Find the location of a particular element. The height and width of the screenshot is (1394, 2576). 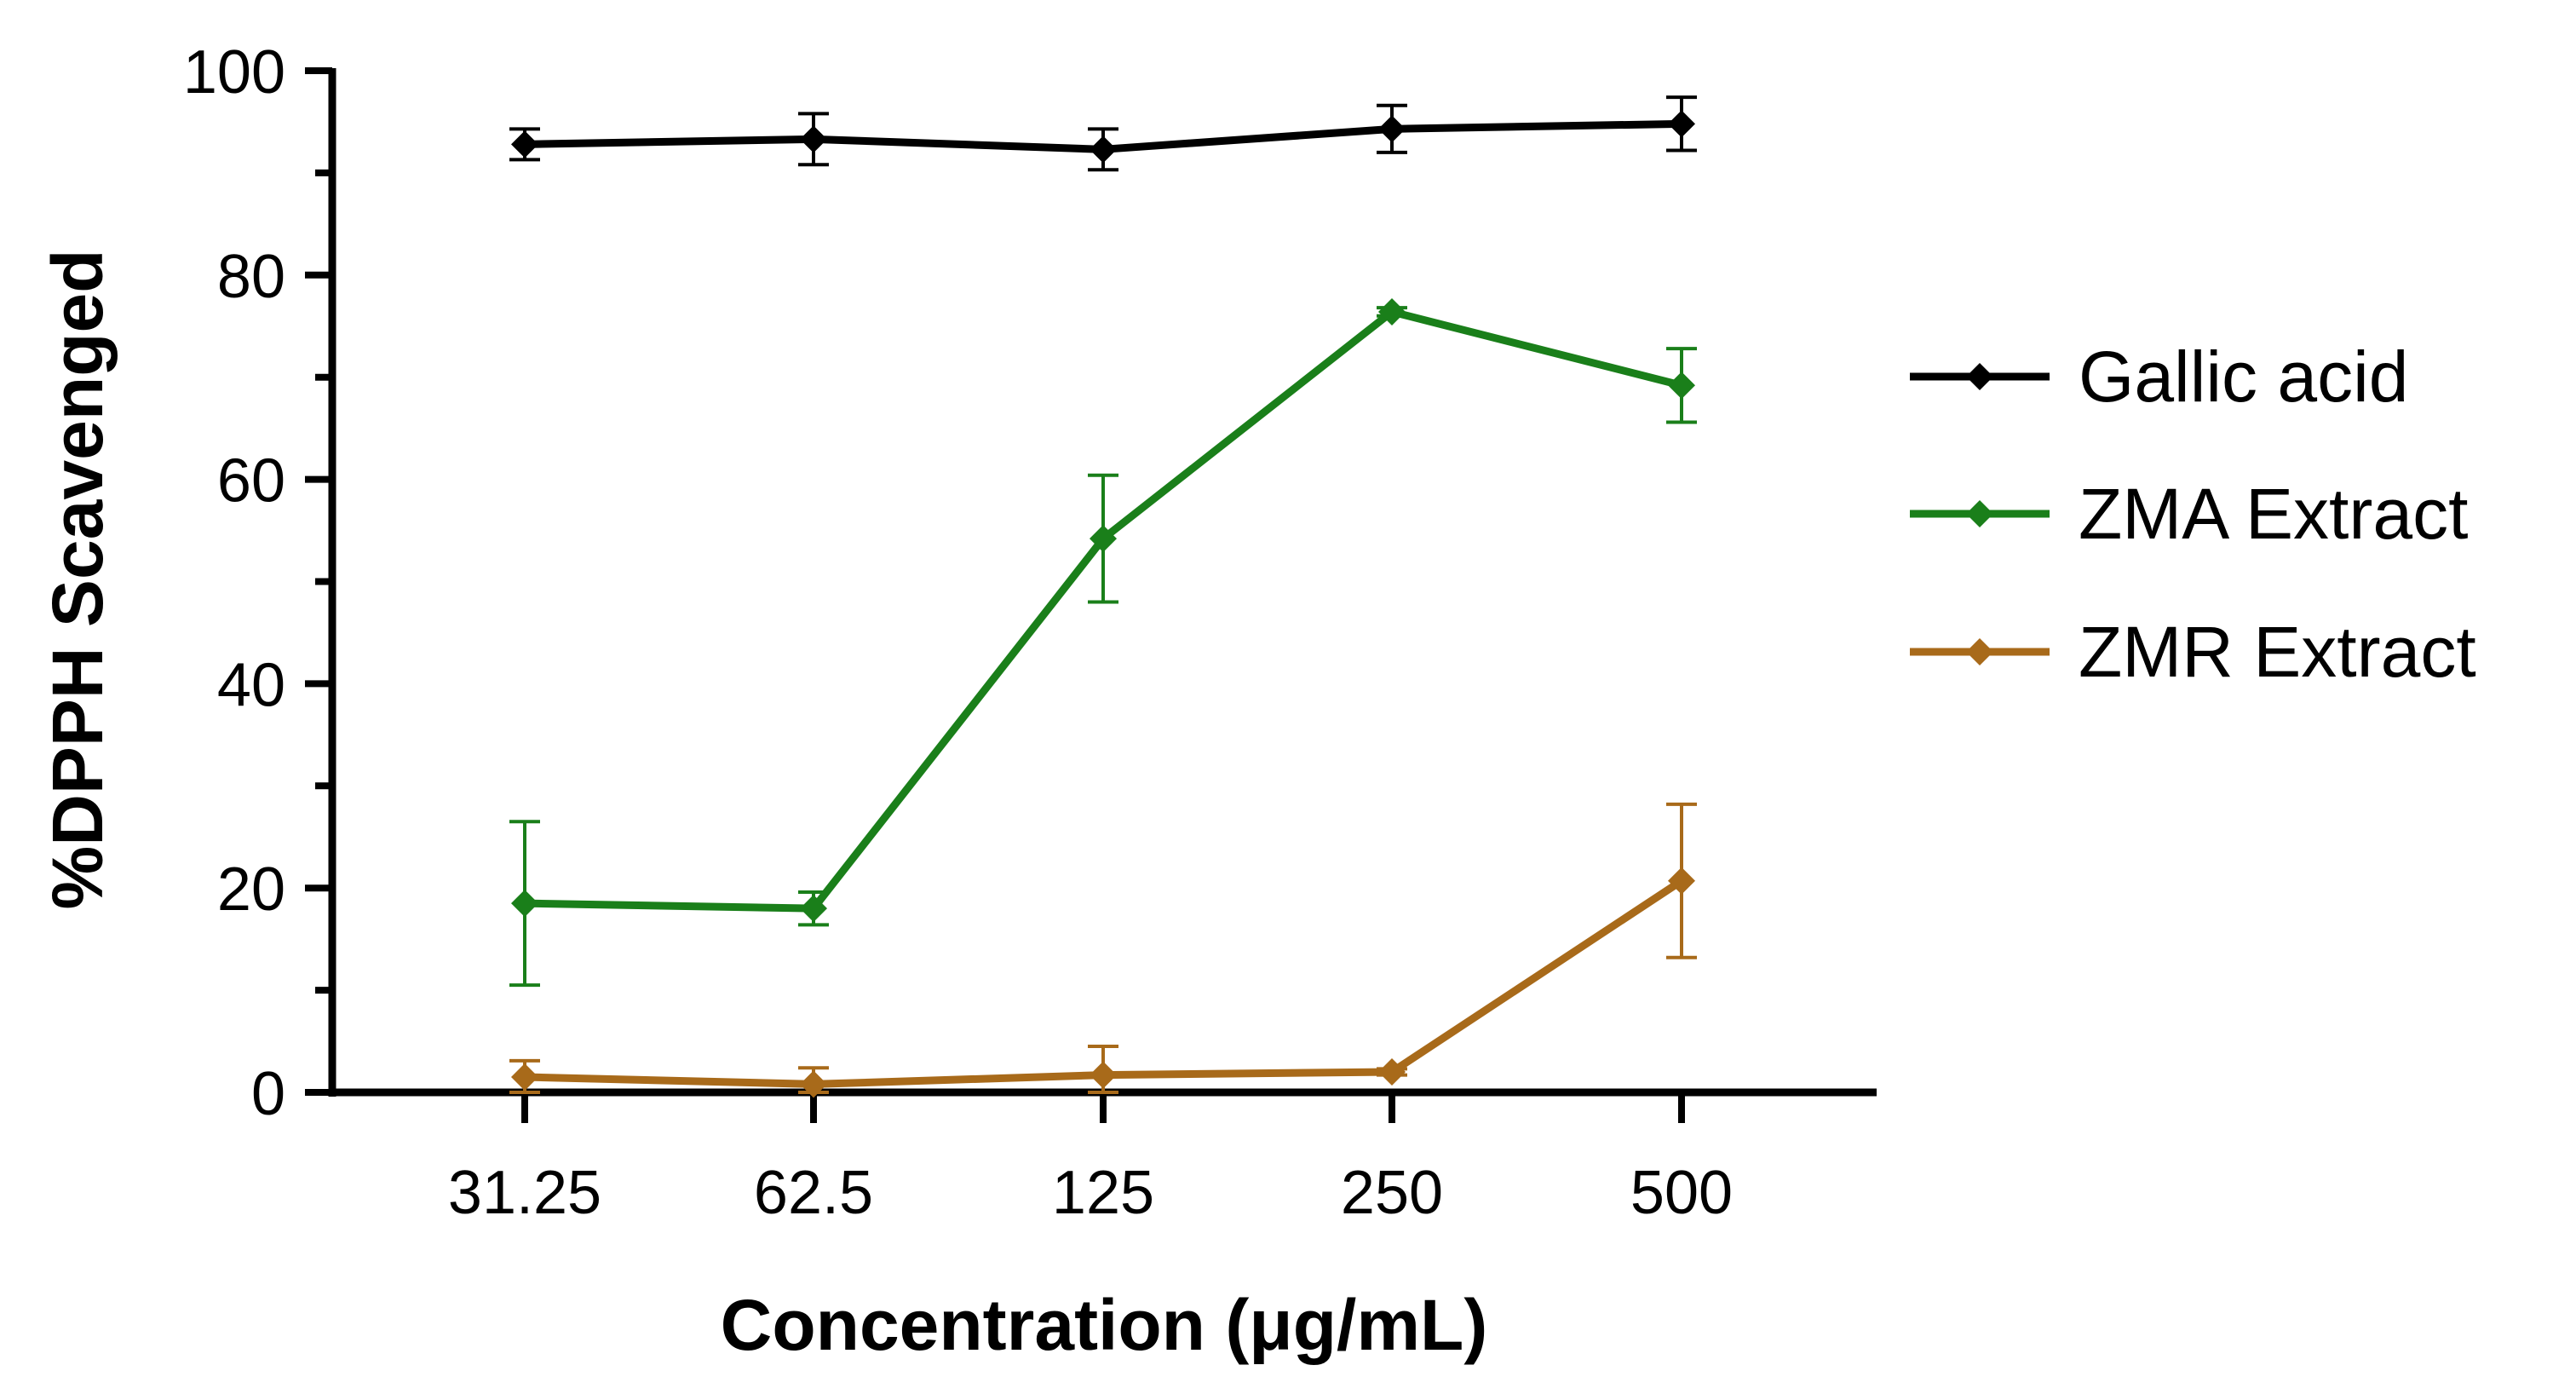

legend-item: ZMR Extract is located at coordinates (2193, 652).